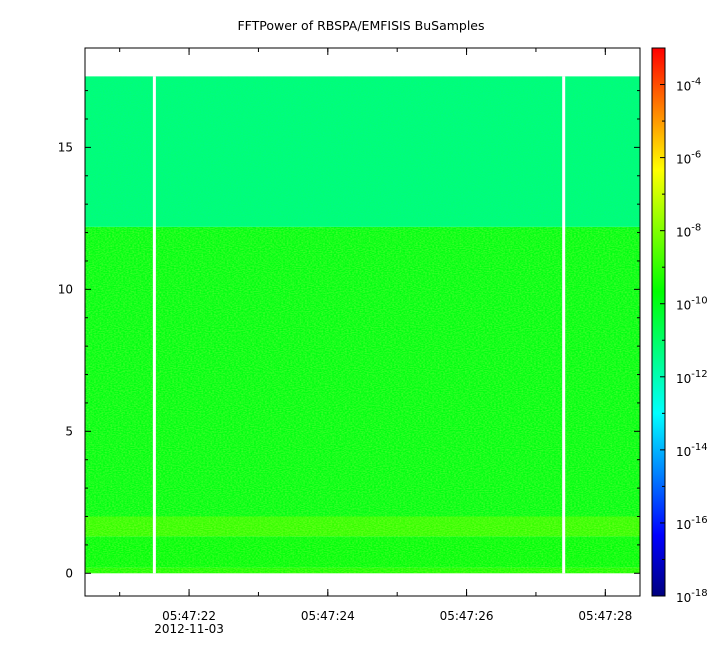 The image size is (724, 656). Describe the element at coordinates (688, 158) in the screenshot. I see `colorbar-tick-label: 10⁻⁶` at that location.